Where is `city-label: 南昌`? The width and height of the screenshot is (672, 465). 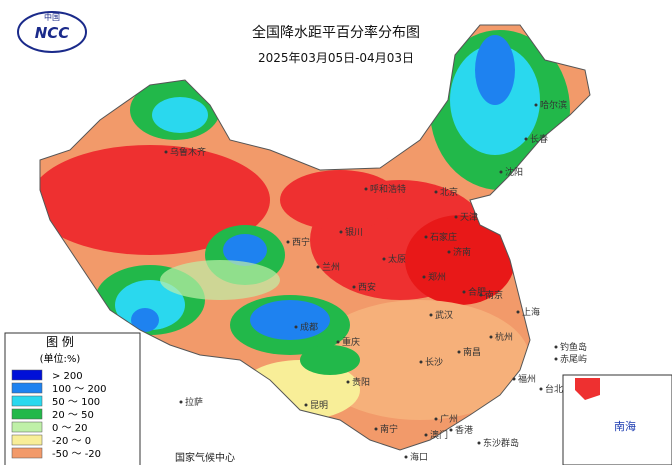 city-label: 南昌 is located at coordinates (472, 352).